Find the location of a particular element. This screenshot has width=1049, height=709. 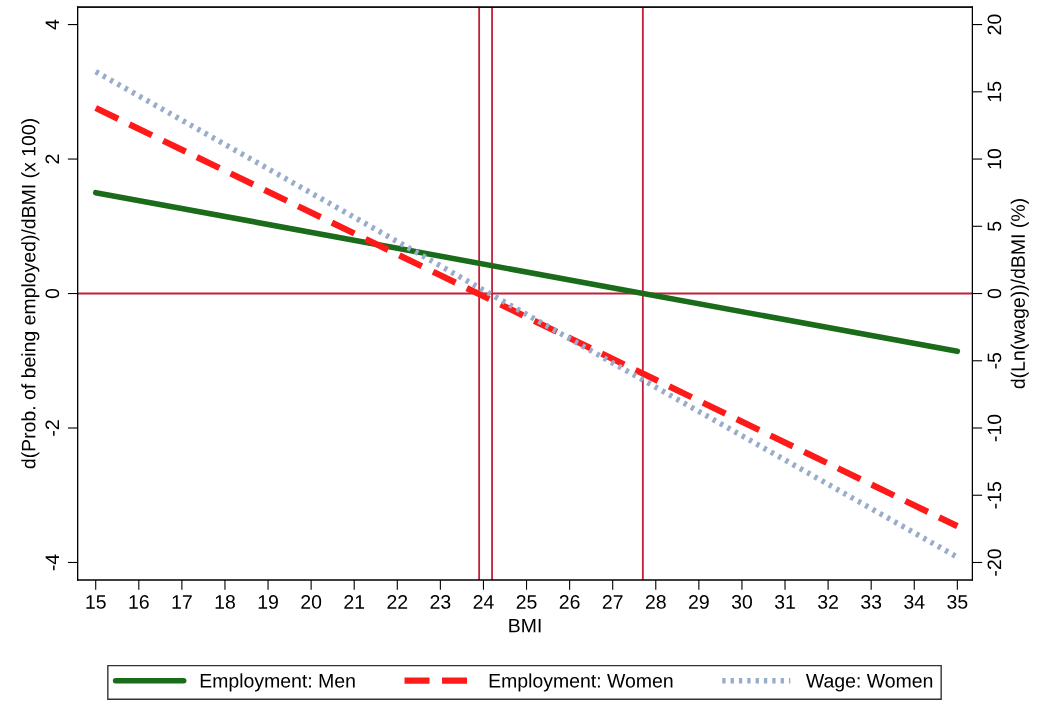

x-tick-label: 29 is located at coordinates (699, 602).